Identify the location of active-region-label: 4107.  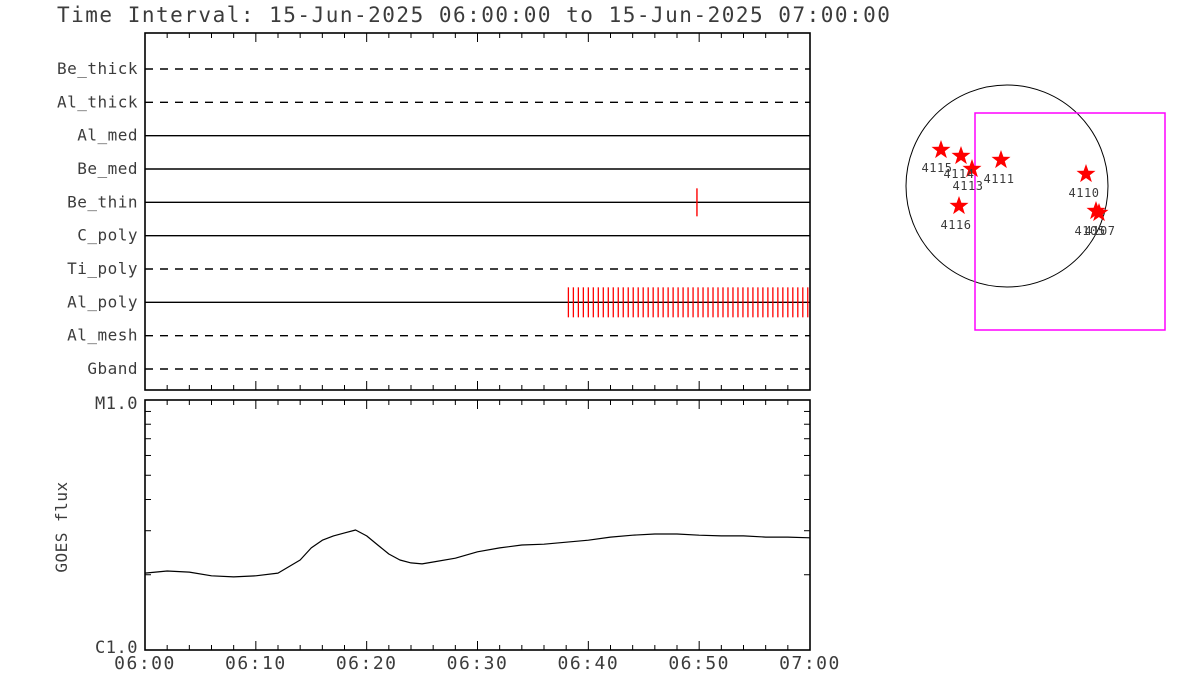
(1100, 231).